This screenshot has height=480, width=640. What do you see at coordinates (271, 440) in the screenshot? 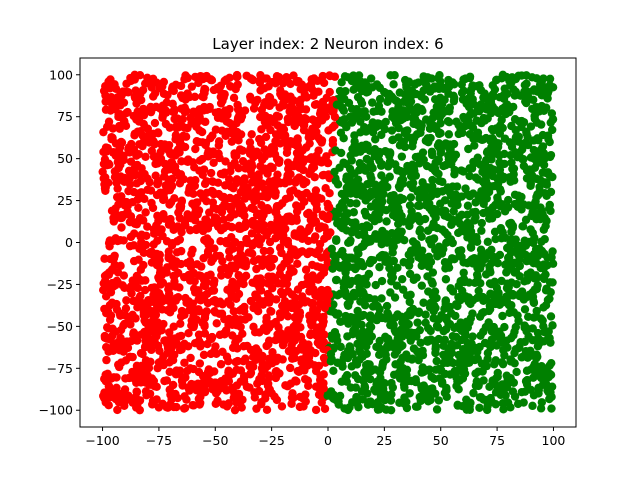
I see `x-tick-label: −25` at bounding box center [271, 440].